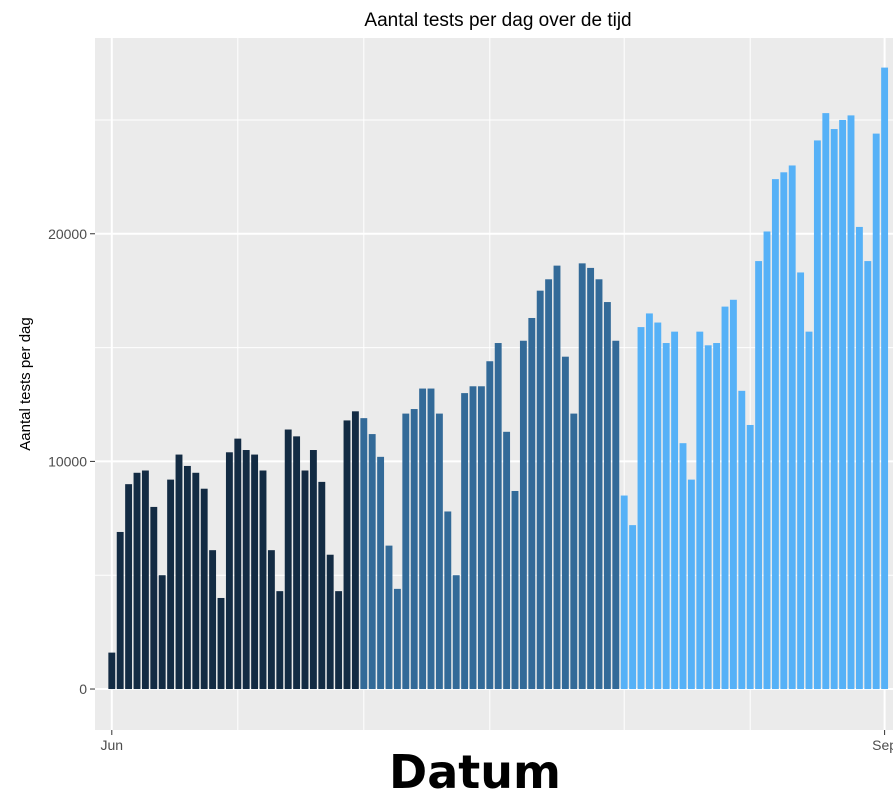 This screenshot has height=790, width=893. I want to click on x-tick-label: Sep, so click(882, 745).